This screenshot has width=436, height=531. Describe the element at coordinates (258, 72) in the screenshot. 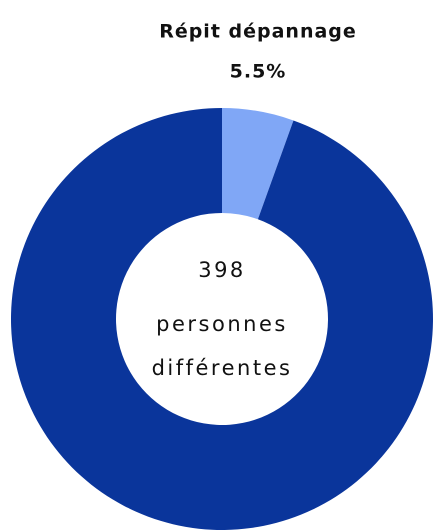

I see `value-label: 5.5%` at that location.